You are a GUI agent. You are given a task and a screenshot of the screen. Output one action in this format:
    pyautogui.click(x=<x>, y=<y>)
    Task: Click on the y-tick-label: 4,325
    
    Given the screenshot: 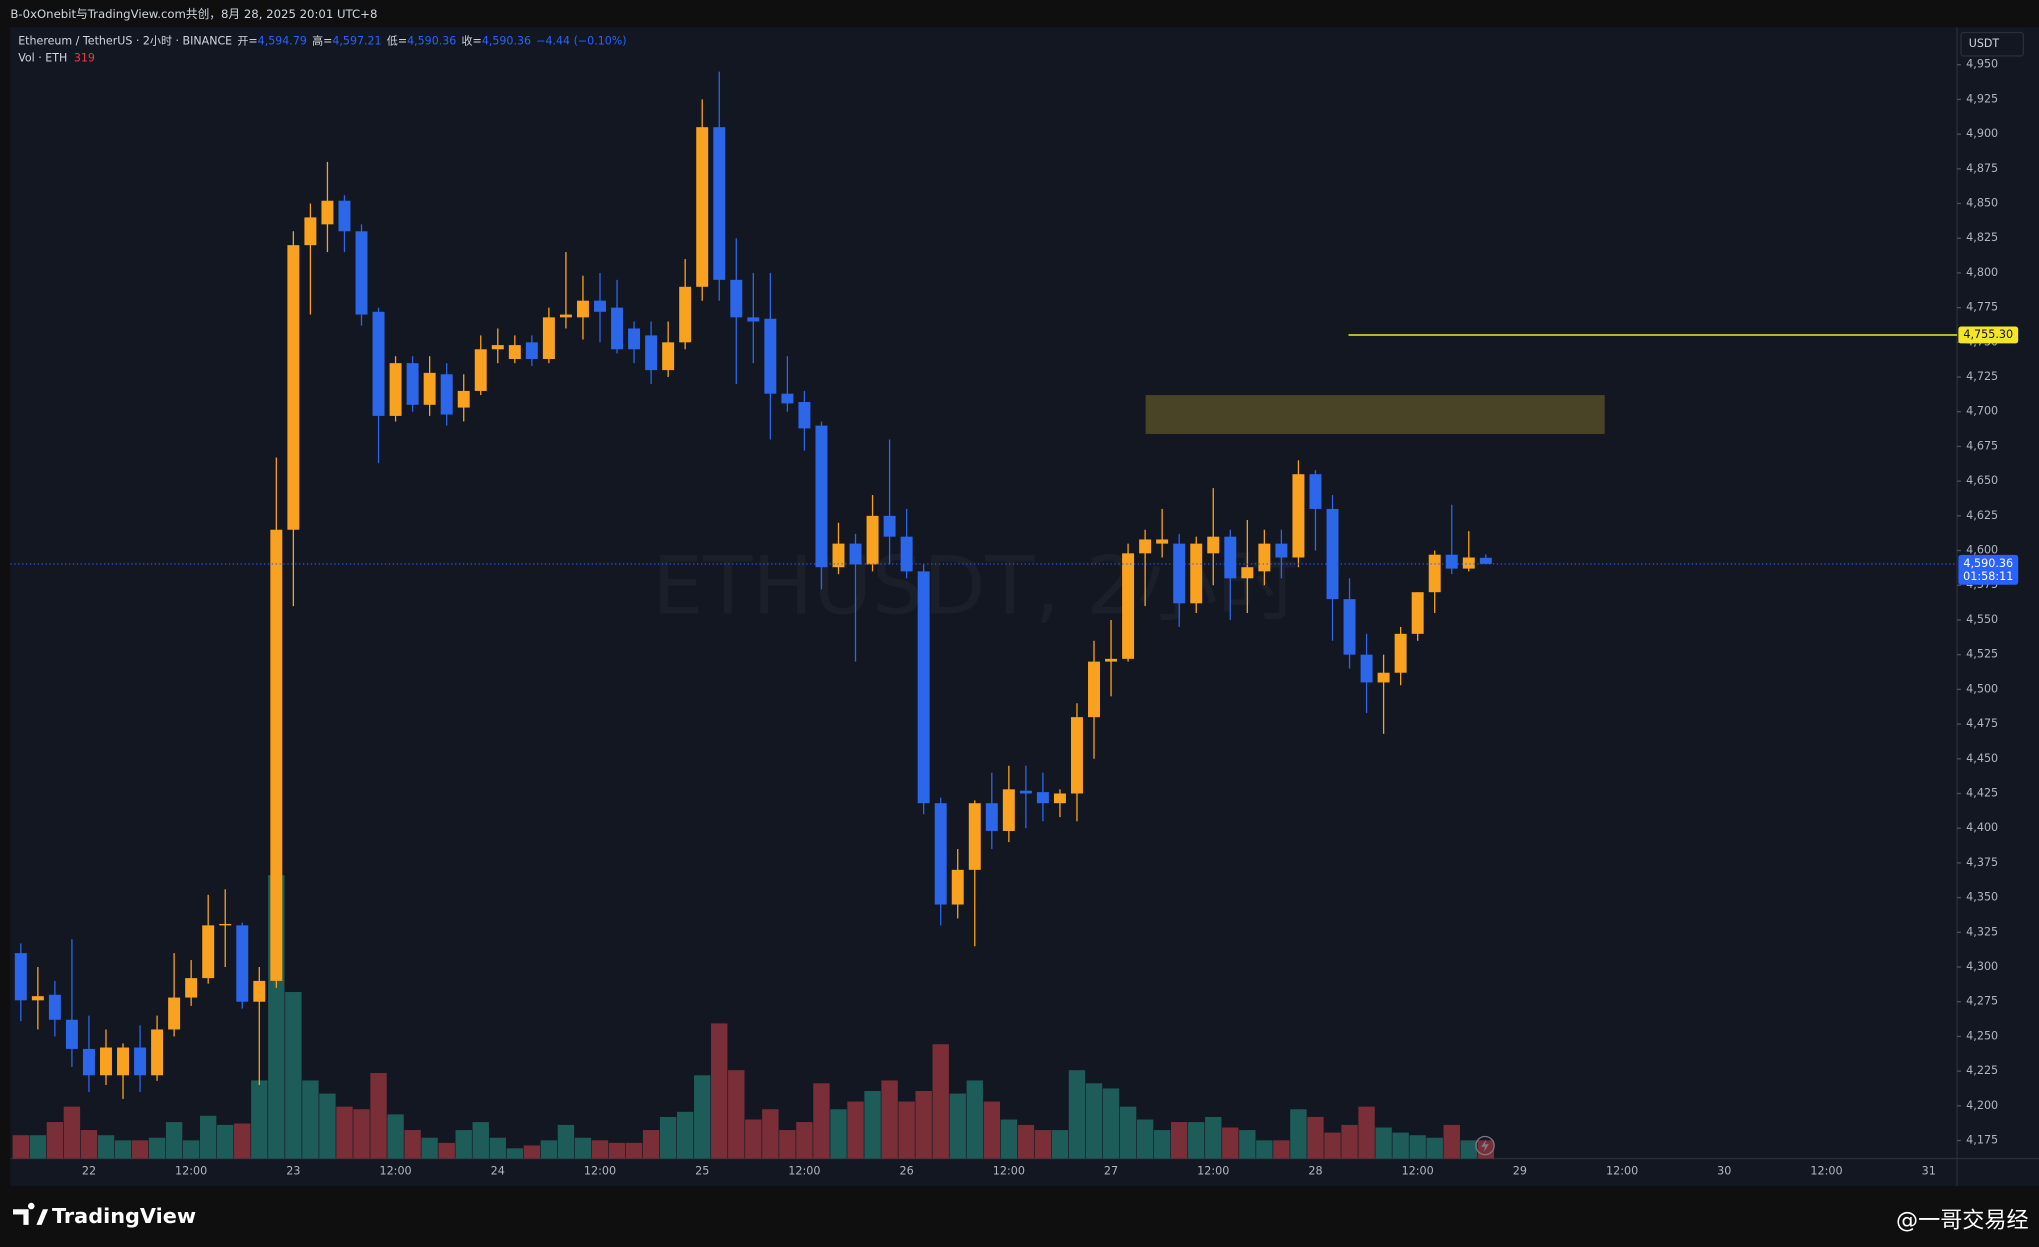 What is the action you would take?
    pyautogui.click(x=1982, y=931)
    